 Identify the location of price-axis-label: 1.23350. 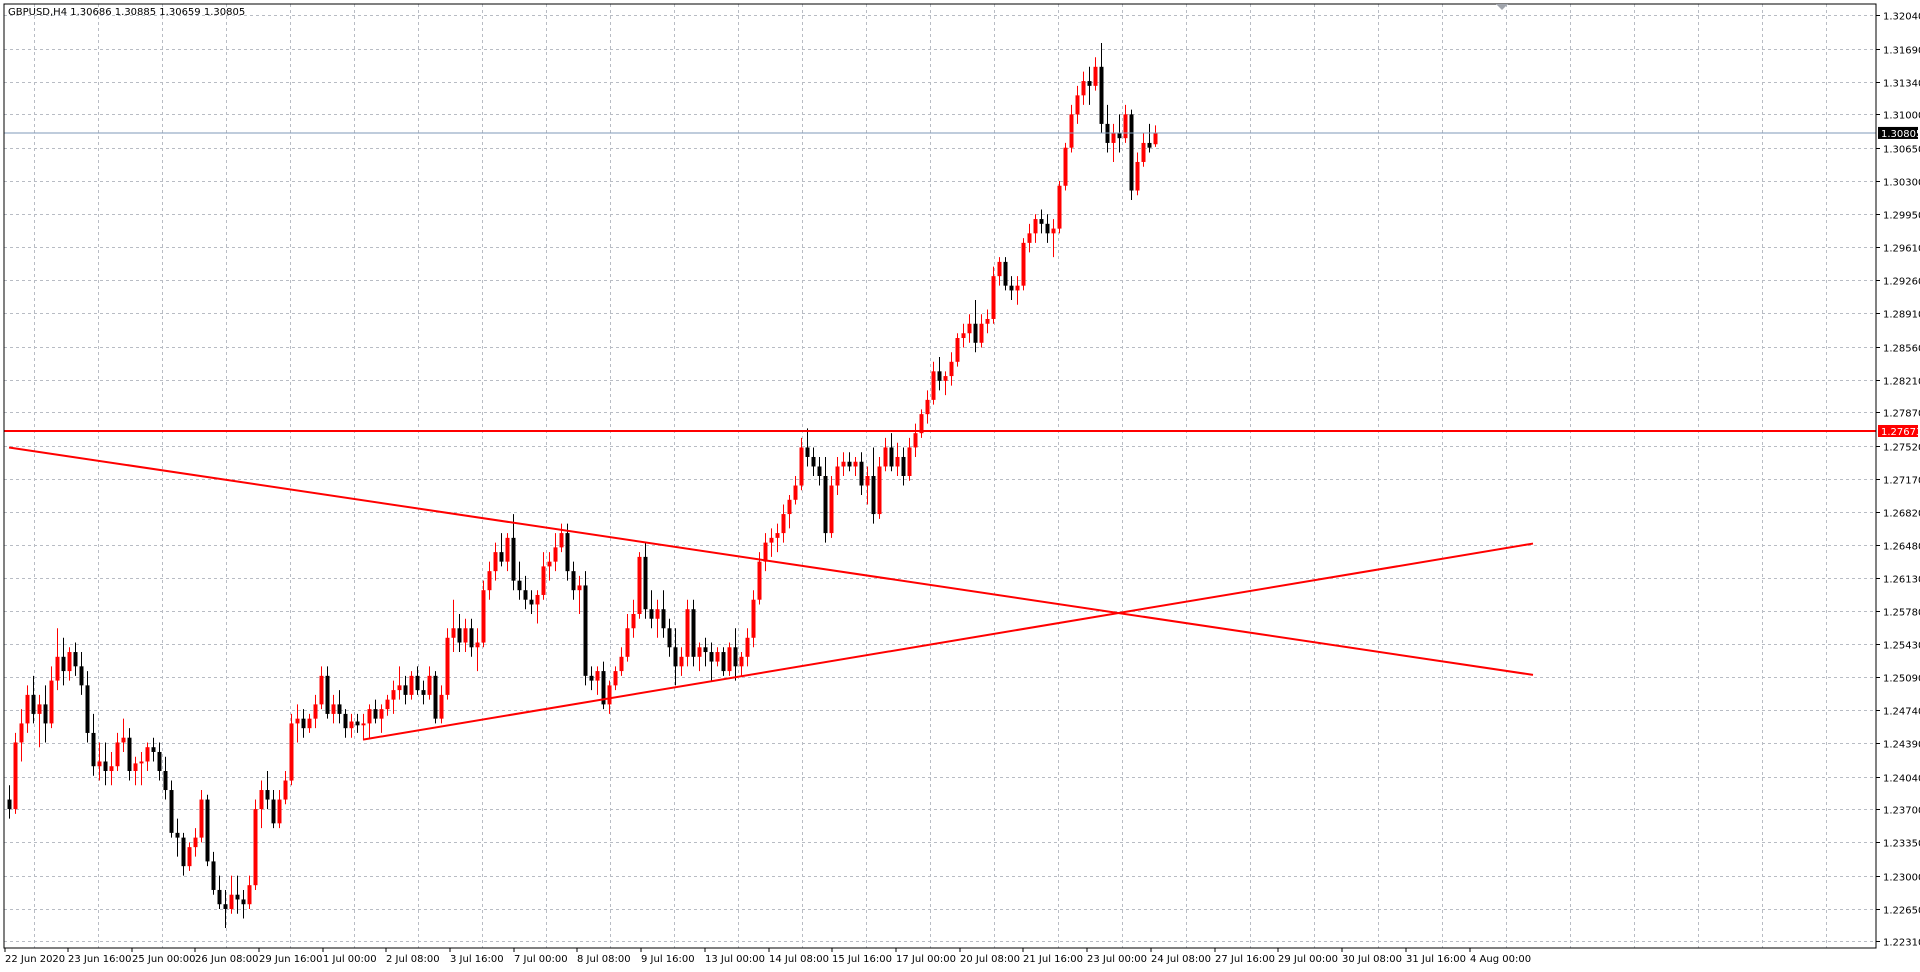
(1901, 844).